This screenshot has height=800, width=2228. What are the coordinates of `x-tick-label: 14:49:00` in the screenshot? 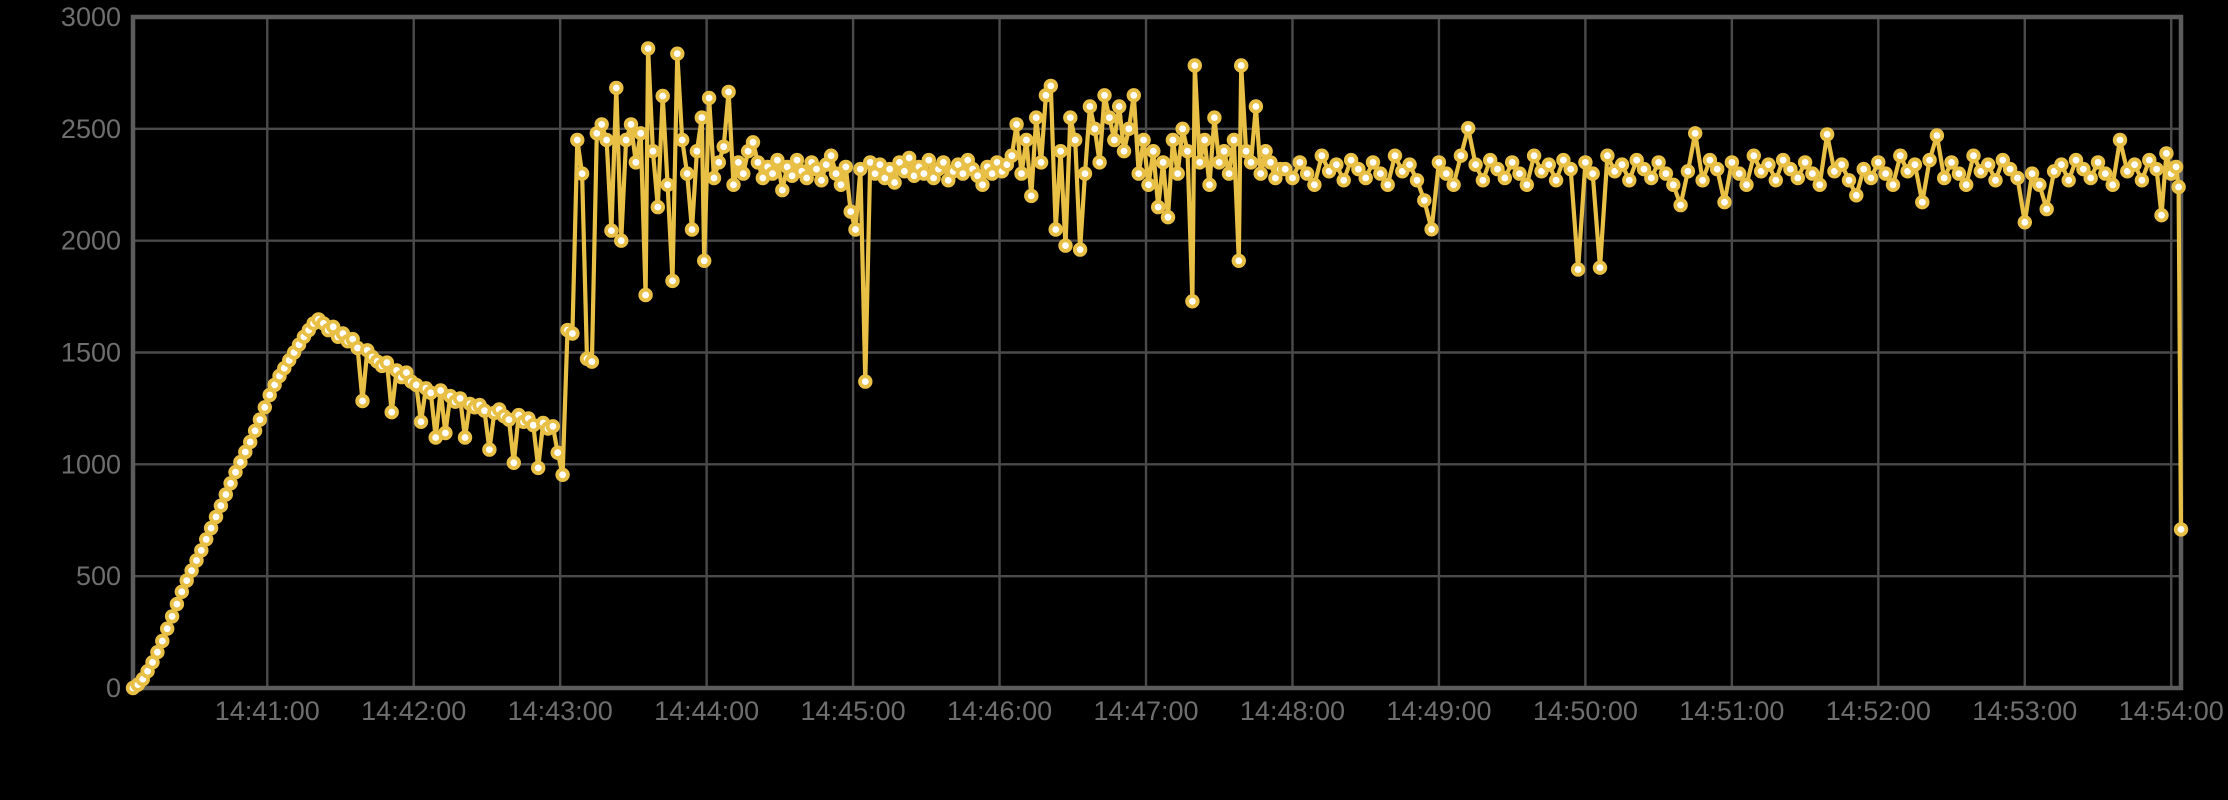 It's located at (1438, 711).